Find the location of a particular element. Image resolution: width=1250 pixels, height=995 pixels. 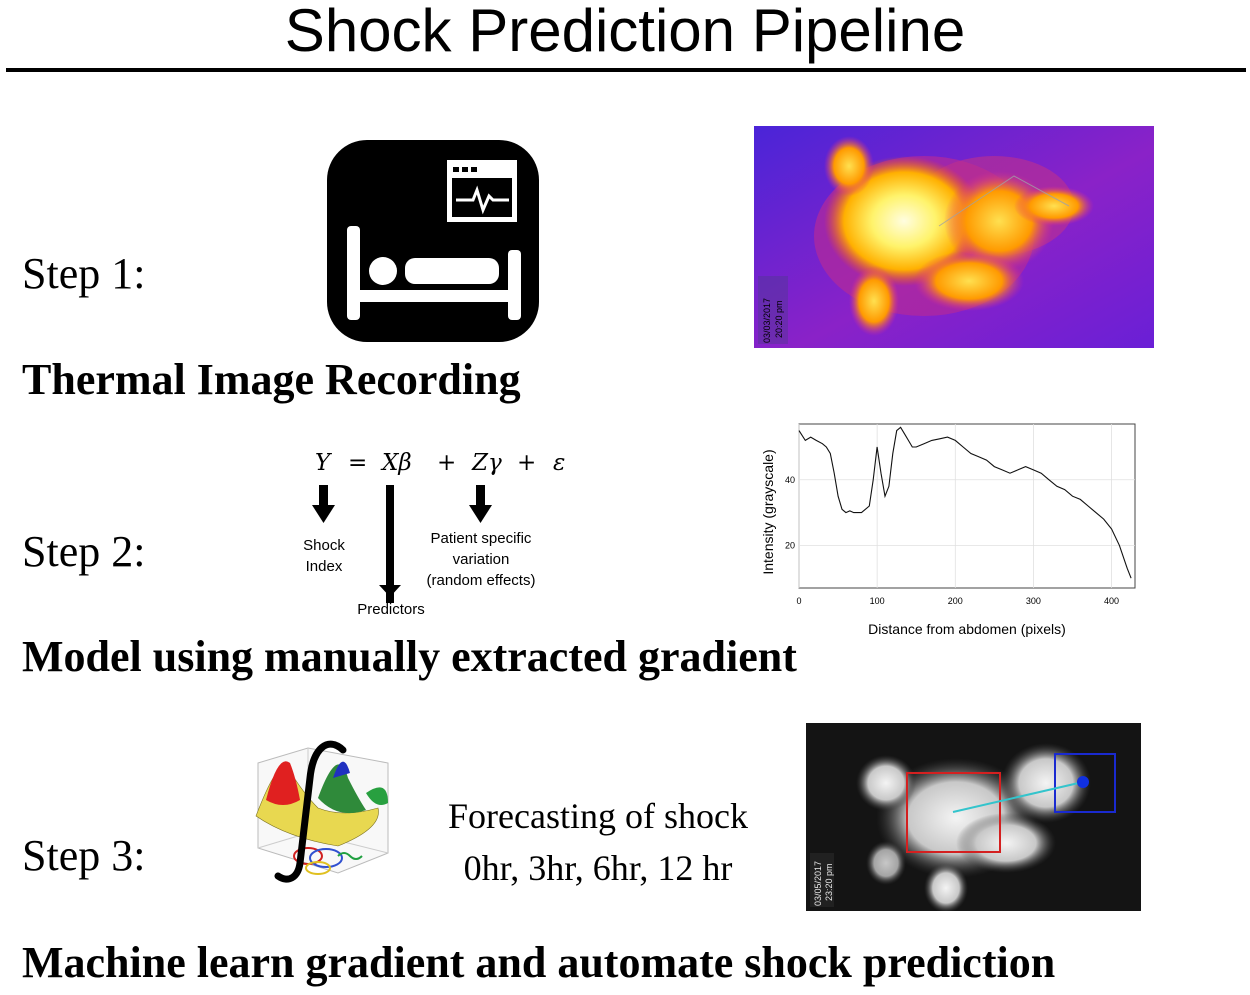

y-tick-label: 20 is located at coordinates (790, 545).